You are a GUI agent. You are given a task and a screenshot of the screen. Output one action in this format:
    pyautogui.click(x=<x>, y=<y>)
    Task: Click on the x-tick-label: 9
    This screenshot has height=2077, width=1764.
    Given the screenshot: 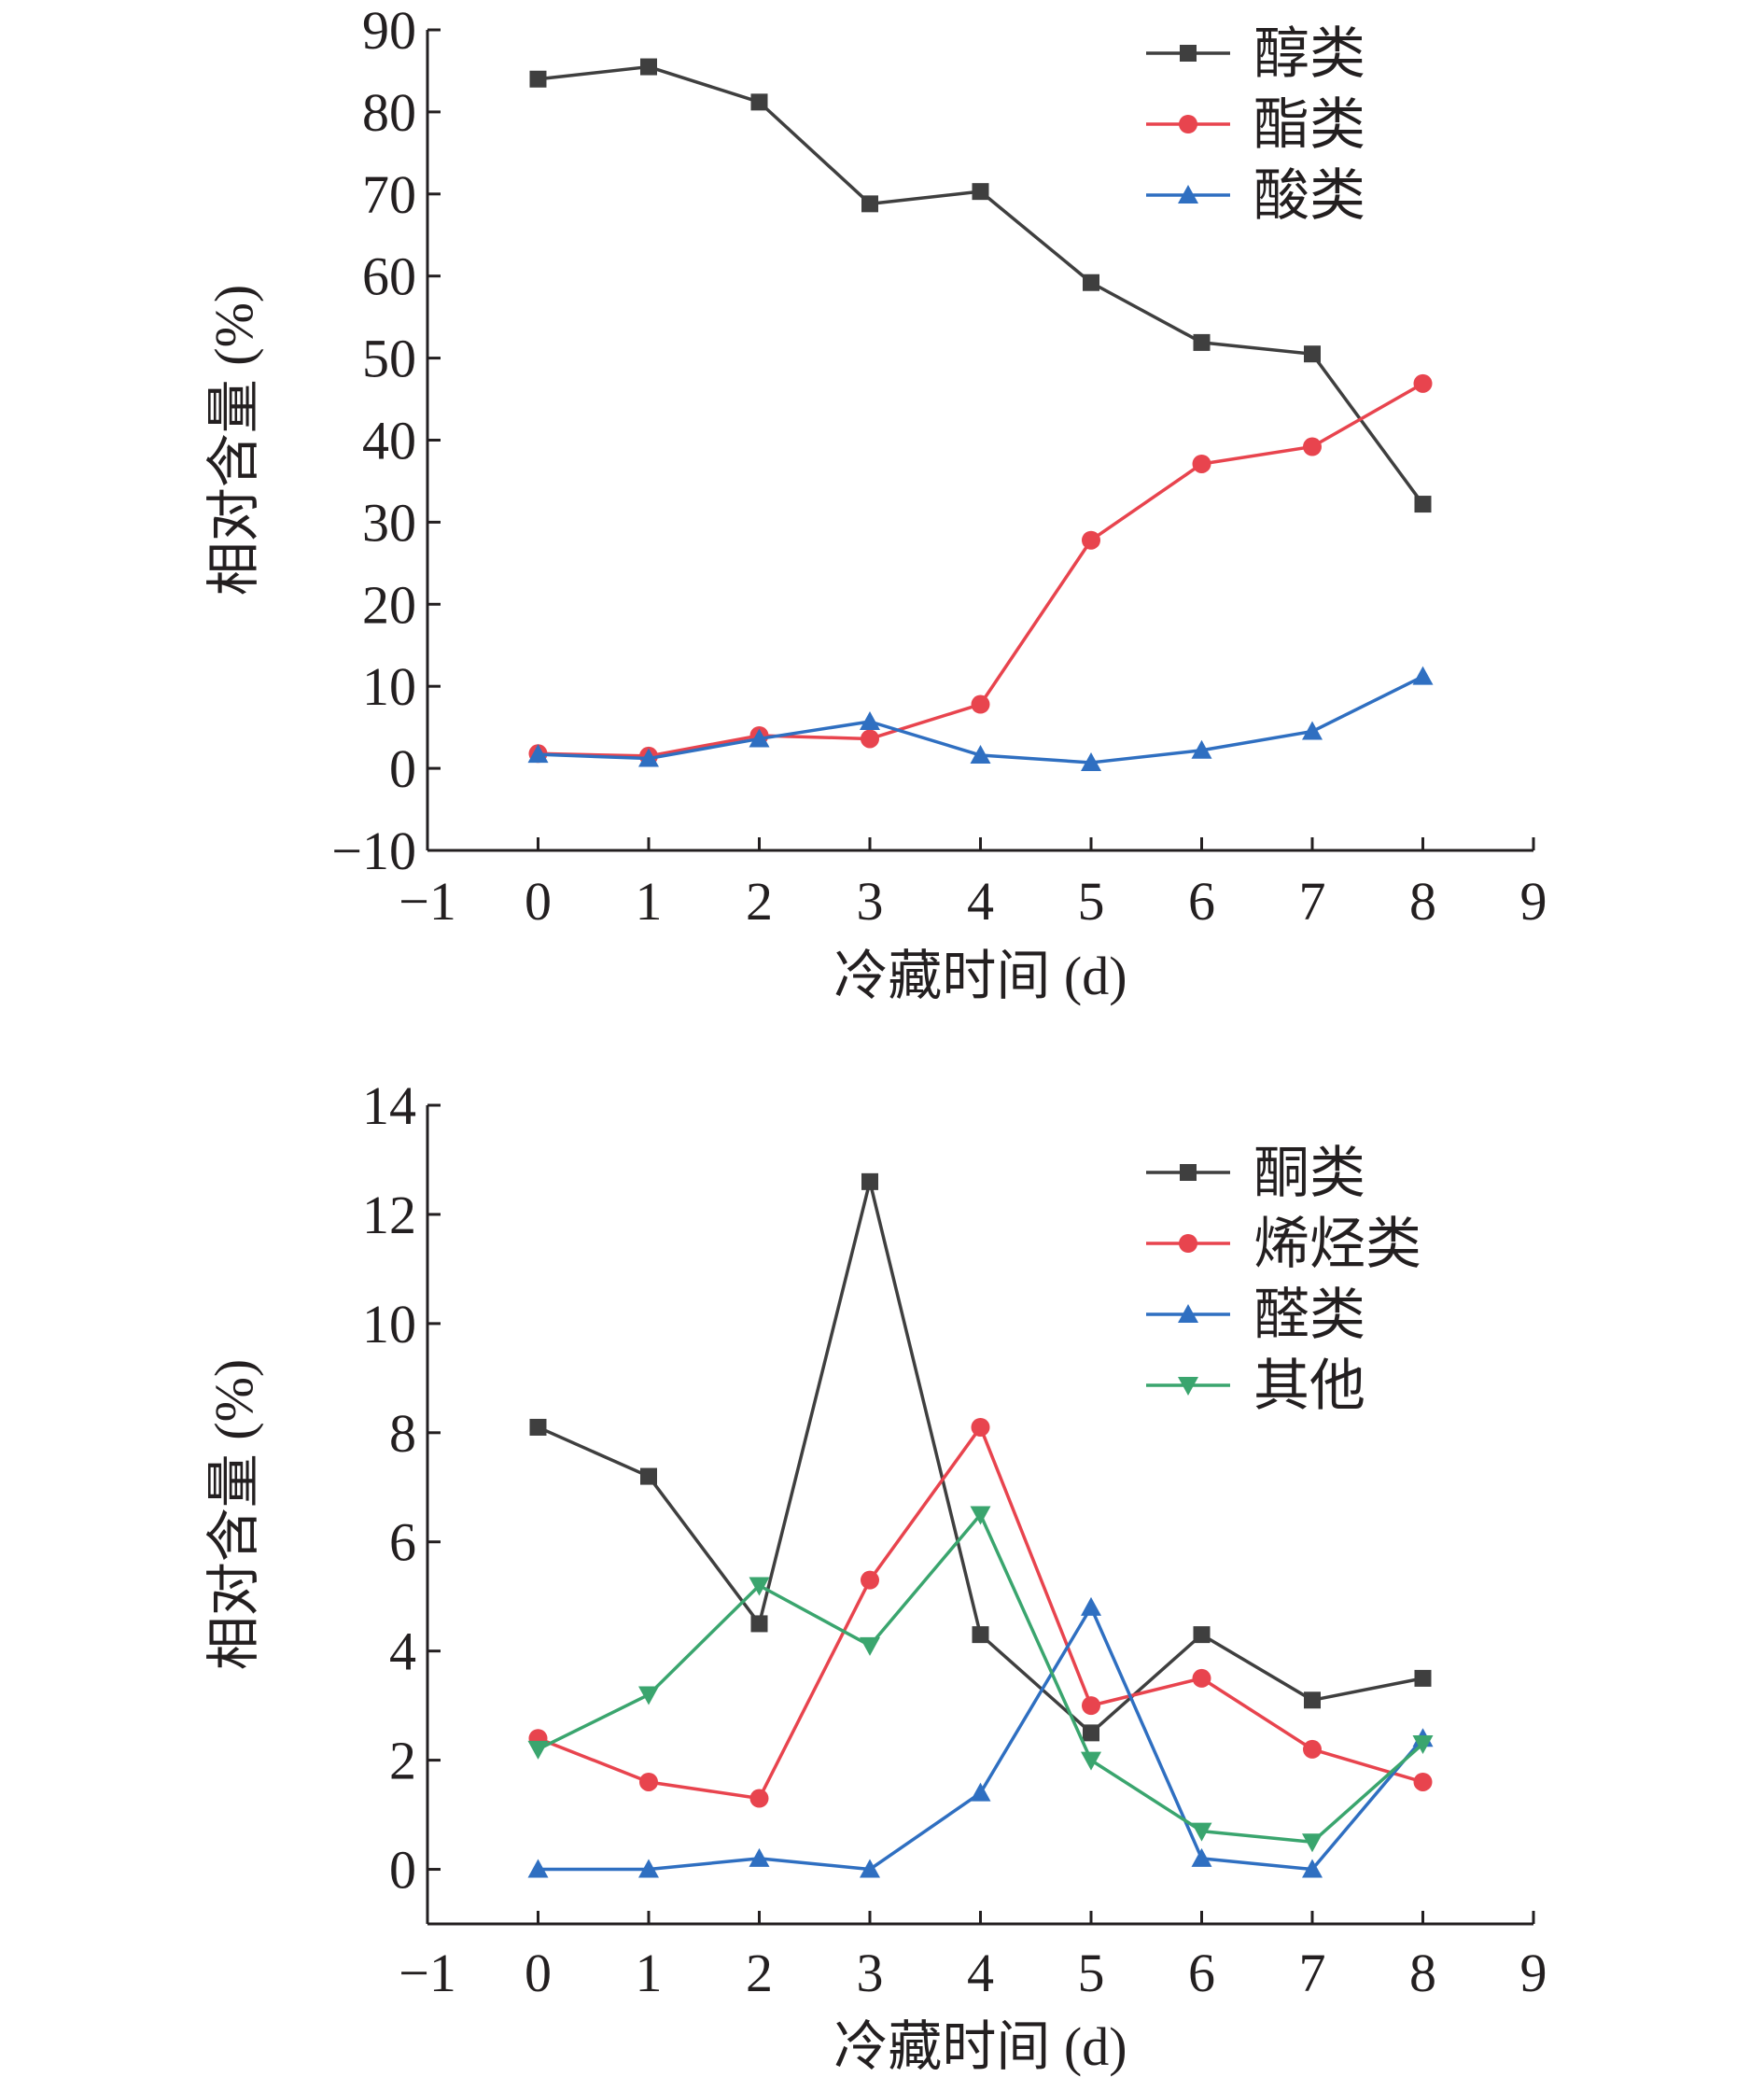 What is the action you would take?
    pyautogui.click(x=1533, y=1973)
    